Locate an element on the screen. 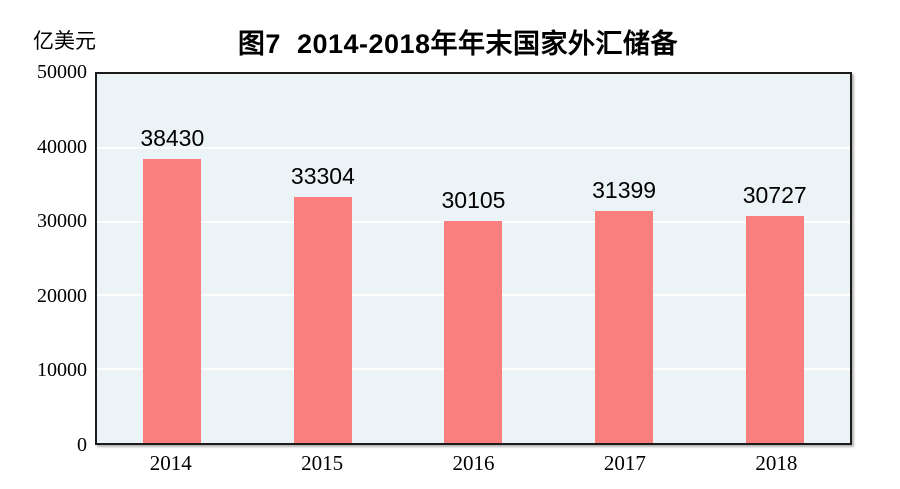 The height and width of the screenshot is (489, 900). gridline is located at coordinates (473, 147).